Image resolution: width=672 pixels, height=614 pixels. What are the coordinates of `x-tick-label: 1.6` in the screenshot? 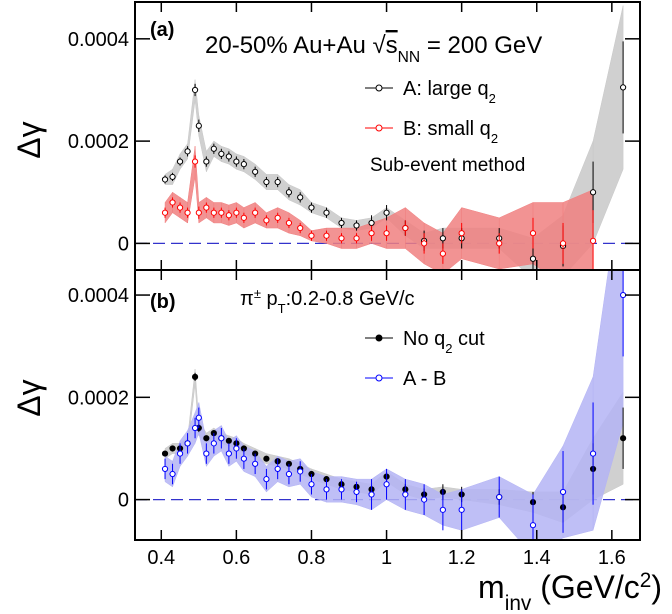 It's located at (612, 558).